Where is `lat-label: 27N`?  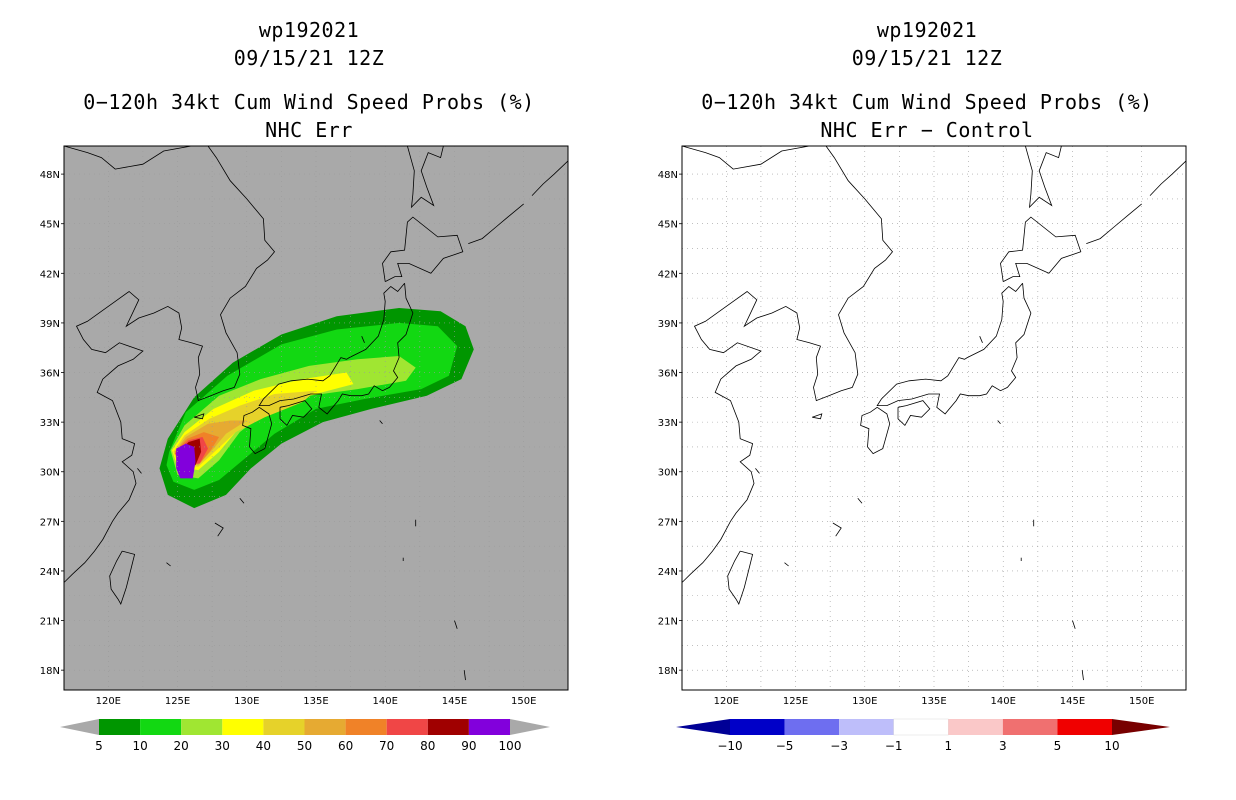 lat-label: 27N is located at coordinates (668, 522).